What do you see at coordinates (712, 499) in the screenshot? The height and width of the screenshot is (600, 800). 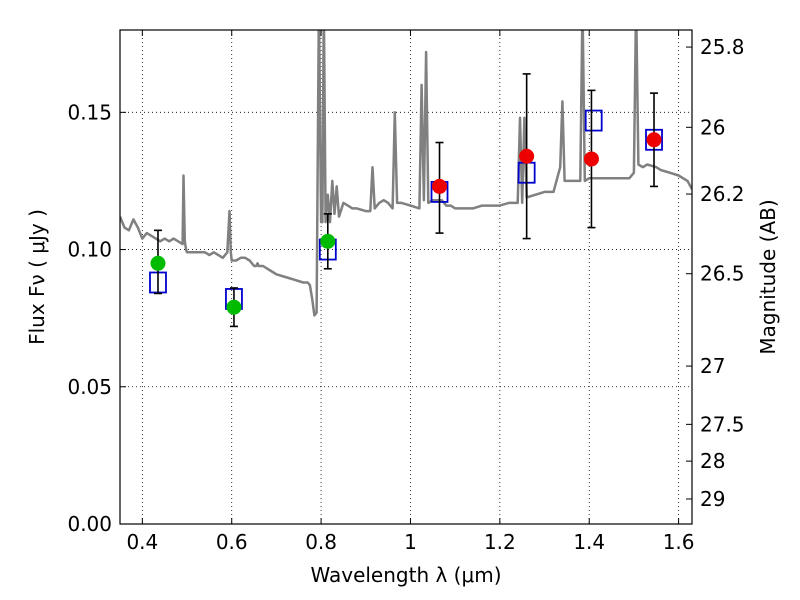 I see `mag-tick-label: 29` at bounding box center [712, 499].